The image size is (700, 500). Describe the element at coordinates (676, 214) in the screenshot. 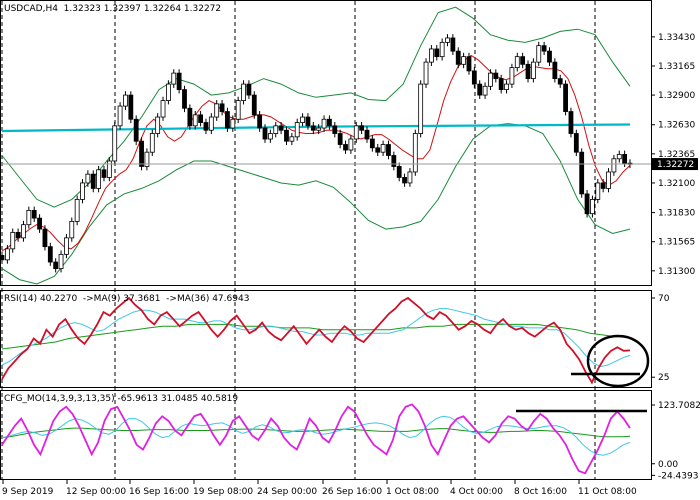

I see `price-tick-label: 1.31830` at that location.